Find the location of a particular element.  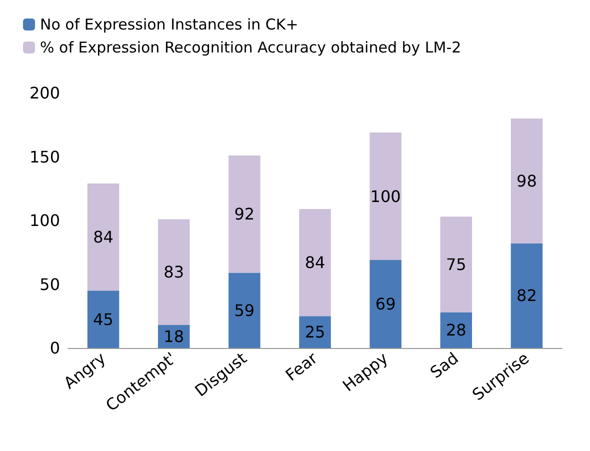

legend-label: % of Expression Recognition Accuracy obtained by LM-2 is located at coordinates (251, 47).